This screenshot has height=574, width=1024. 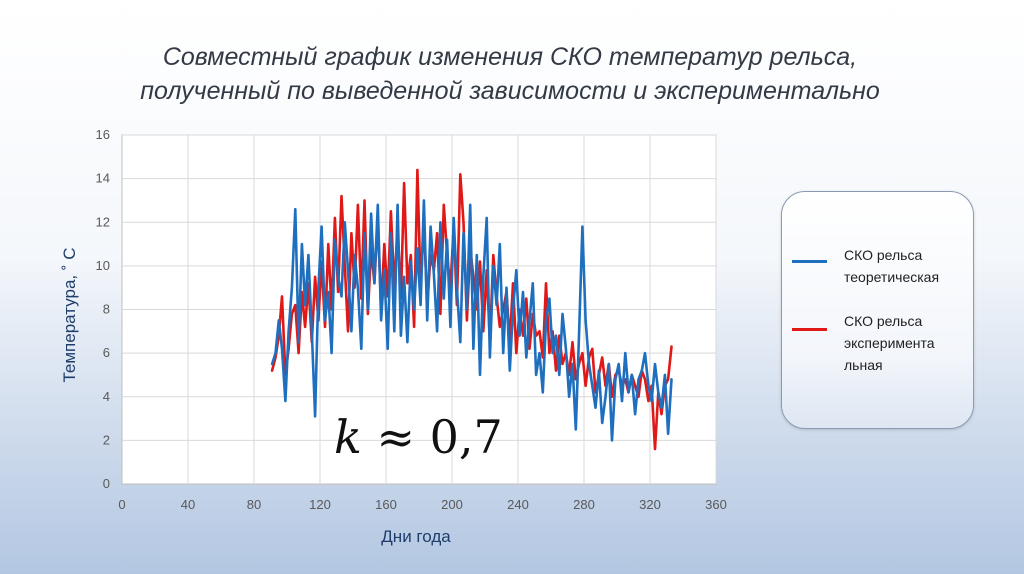 What do you see at coordinates (103, 221) in the screenshot?
I see `y-tick-label: 12` at bounding box center [103, 221].